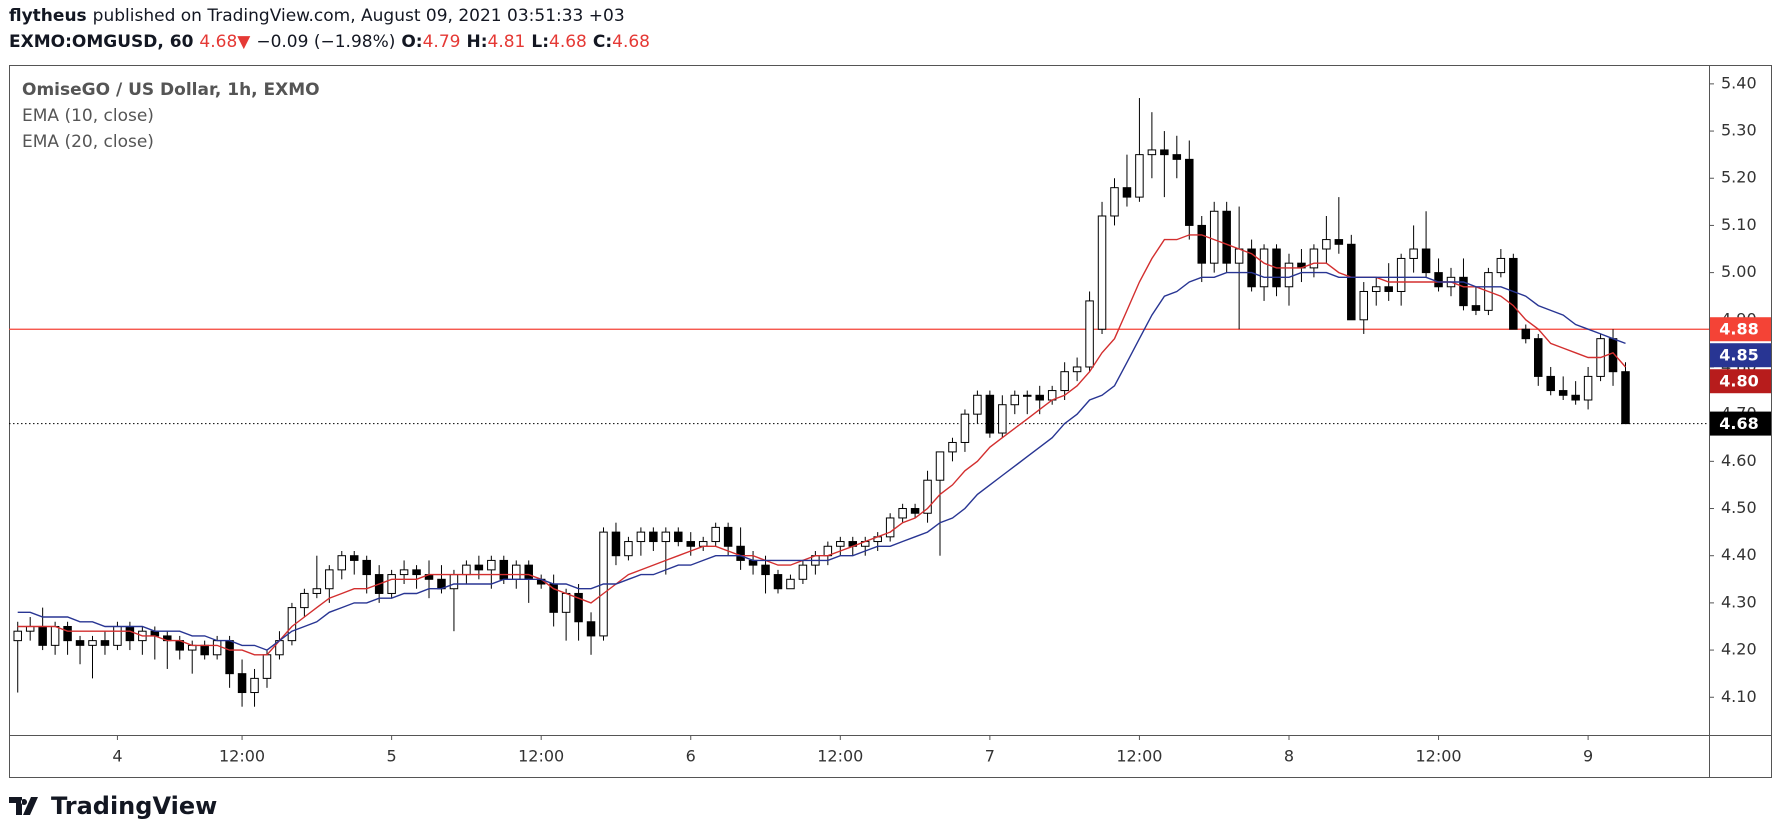 This screenshot has width=1783, height=833. Describe the element at coordinates (691, 756) in the screenshot. I see `x-tick-label: 6` at that location.